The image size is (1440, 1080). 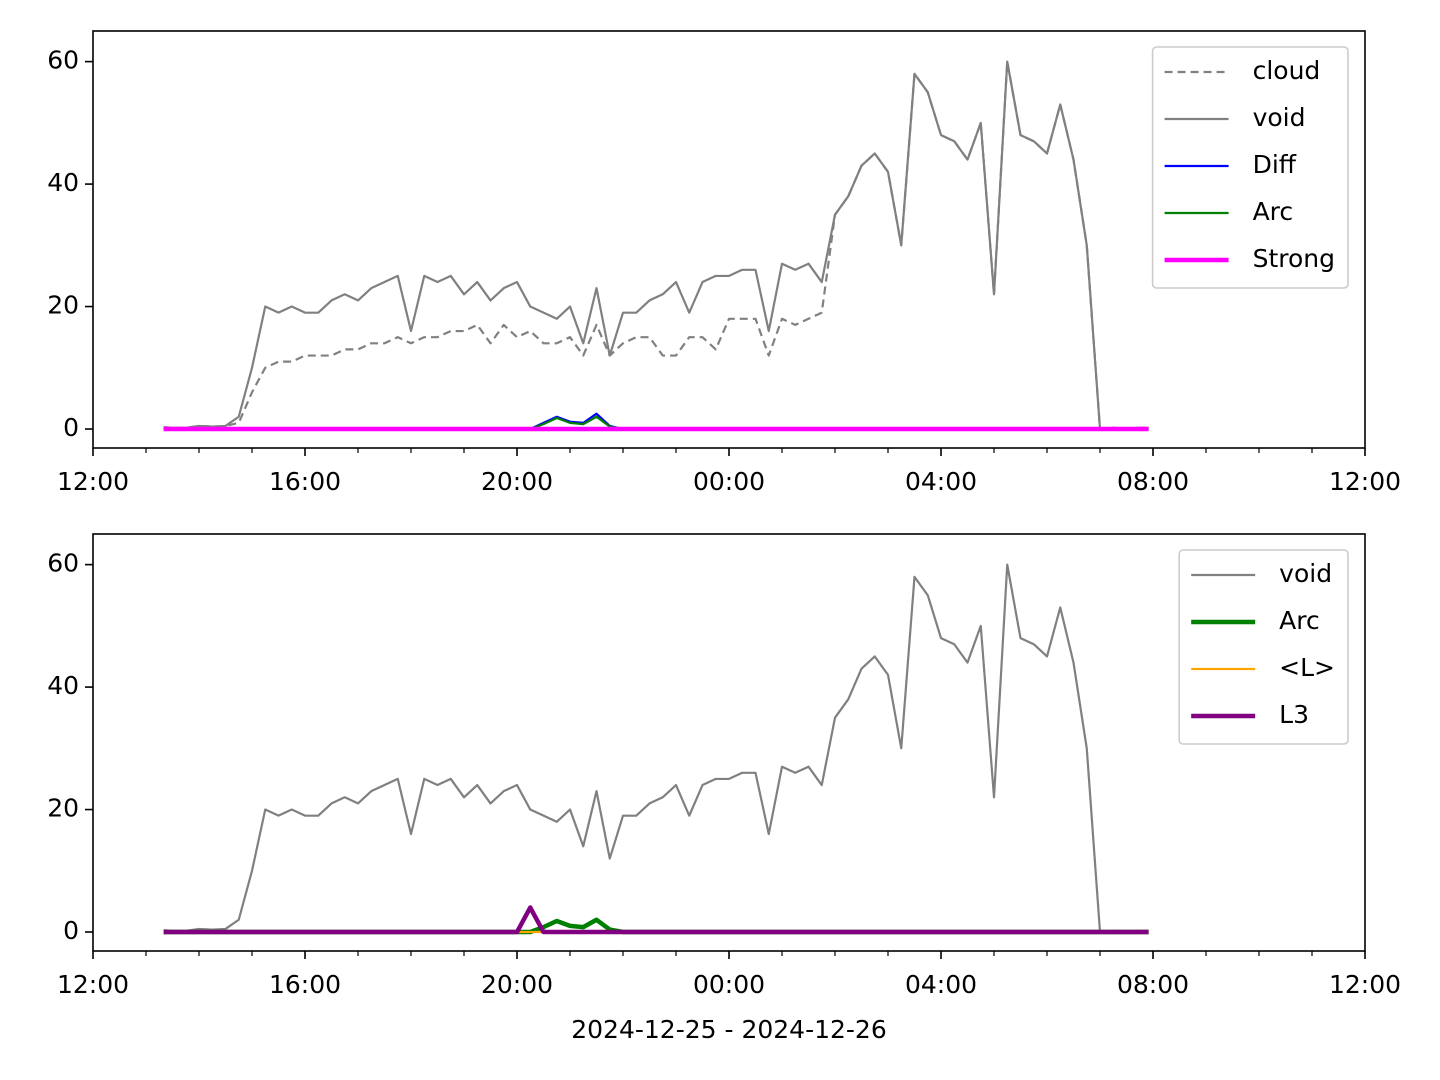 What do you see at coordinates (1294, 258) in the screenshot?
I see `legend-label: Strong` at bounding box center [1294, 258].